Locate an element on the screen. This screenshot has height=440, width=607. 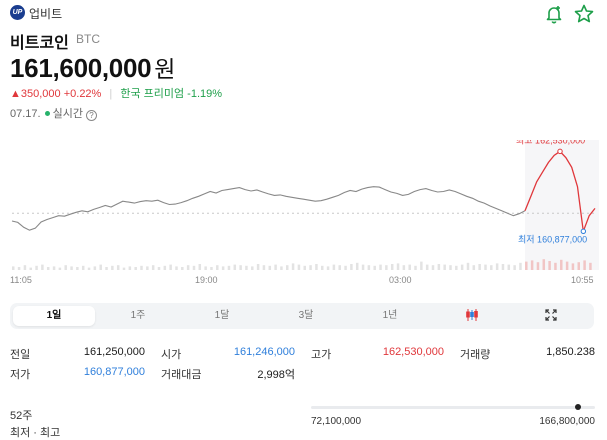
stat-high: 고가 is located at coordinates (321, 354).